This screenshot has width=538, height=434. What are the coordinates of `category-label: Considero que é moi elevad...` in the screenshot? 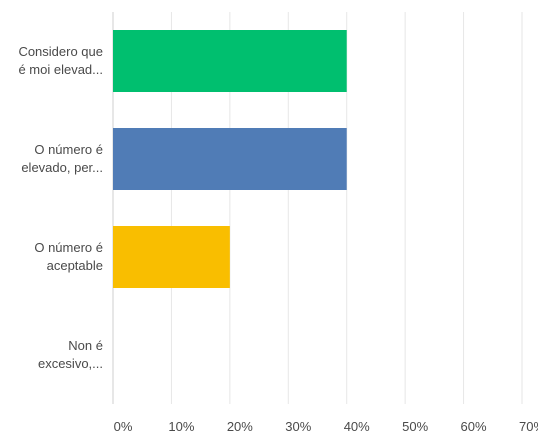 It's located at (60, 60).